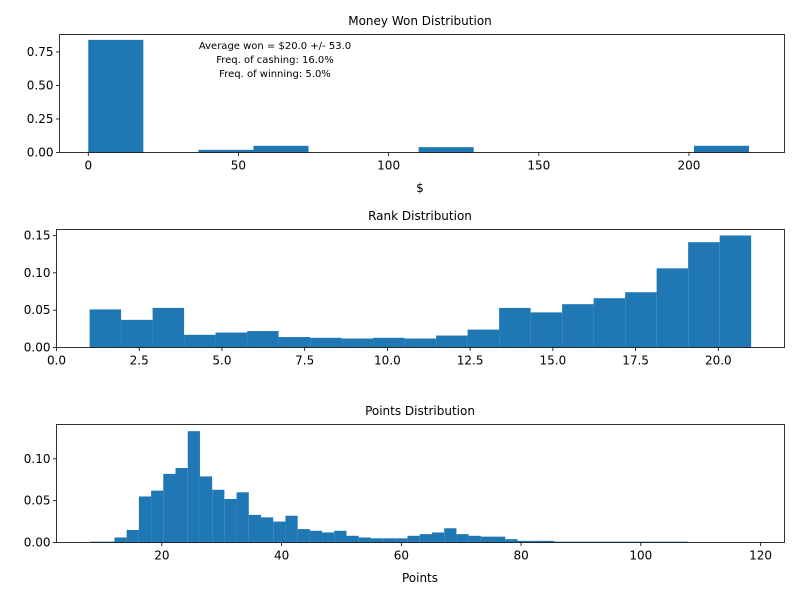 This screenshot has width=800, height=600. I want to click on rank-x-tick-label: 2.5, so click(139, 361).